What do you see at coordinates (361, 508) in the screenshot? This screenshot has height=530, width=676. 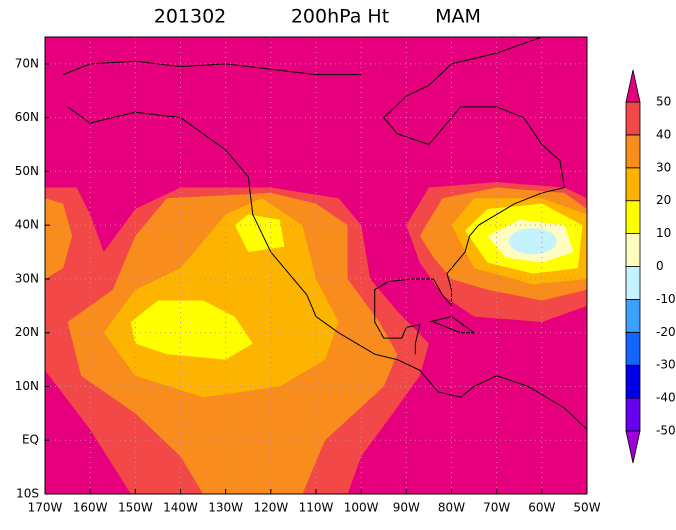 I see `x-tick-label: 100W` at bounding box center [361, 508].